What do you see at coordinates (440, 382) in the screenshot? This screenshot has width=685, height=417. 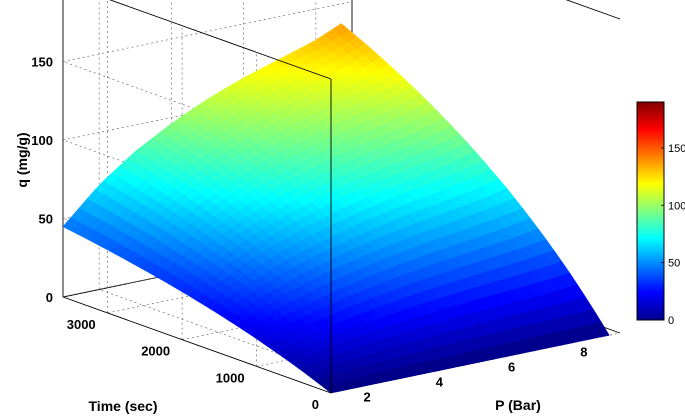 I see `x-tick-label: 4` at bounding box center [440, 382].